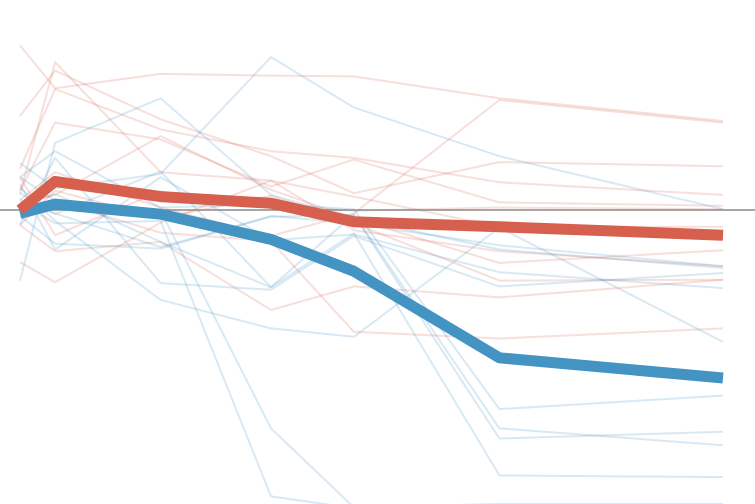 The width and height of the screenshot is (755, 504). What do you see at coordinates (370, 208) in the screenshot?
I see `highlight-series-line-red` at bounding box center [370, 208].